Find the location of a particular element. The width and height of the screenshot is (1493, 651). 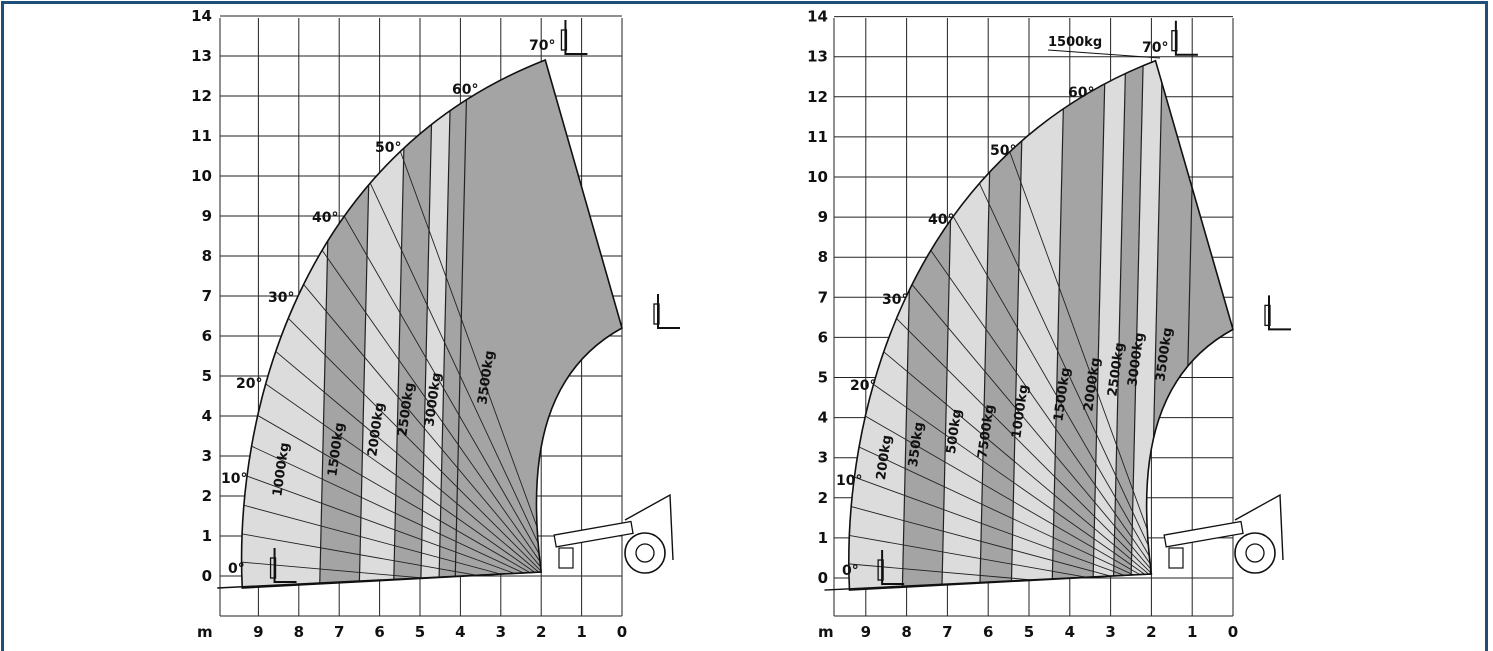

y-tick-label: 4 is located at coordinates (207, 416).